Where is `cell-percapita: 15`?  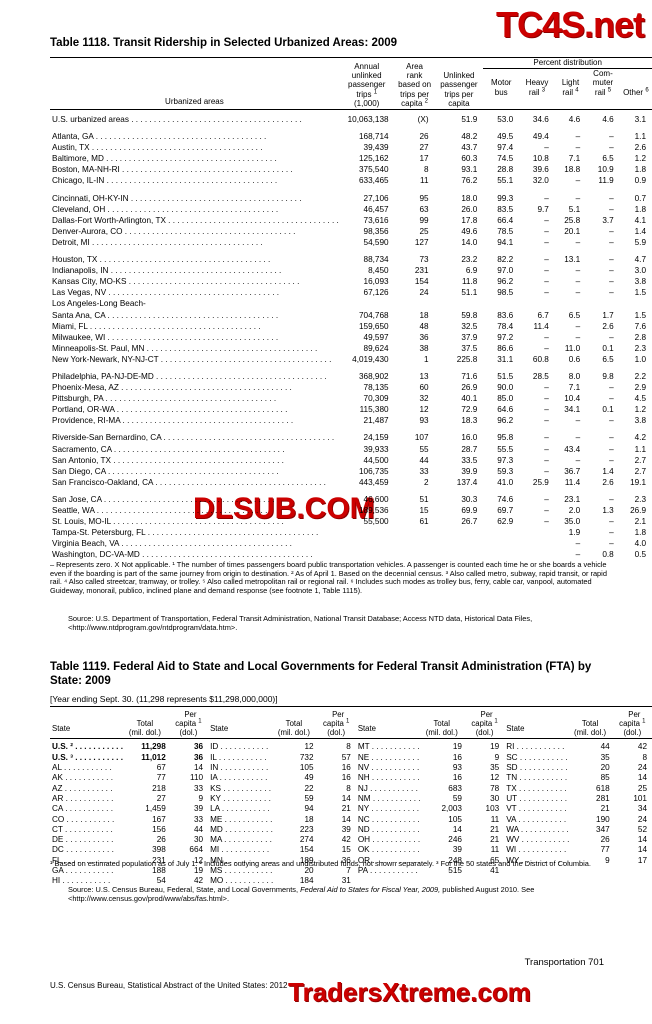
cell-percapita: 15 is located at coordinates (346, 850).